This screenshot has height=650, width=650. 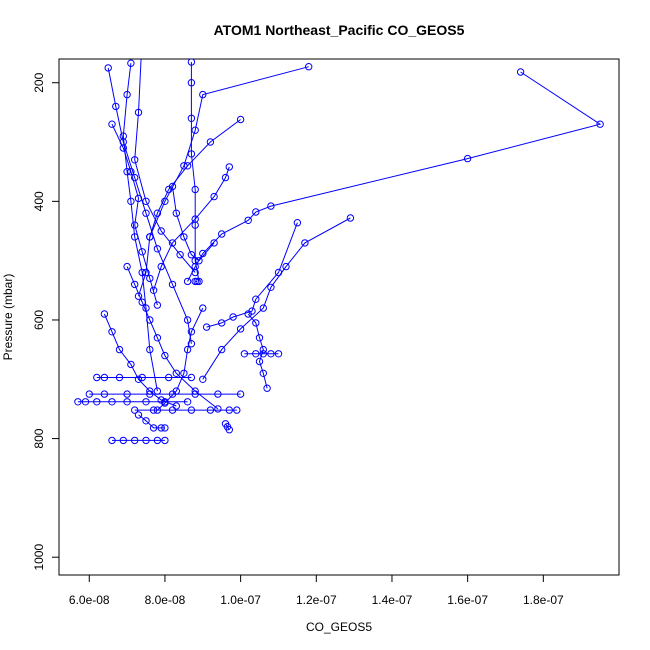 What do you see at coordinates (240, 600) in the screenshot?
I see `x-tick-label: 1.0e-07` at bounding box center [240, 600].